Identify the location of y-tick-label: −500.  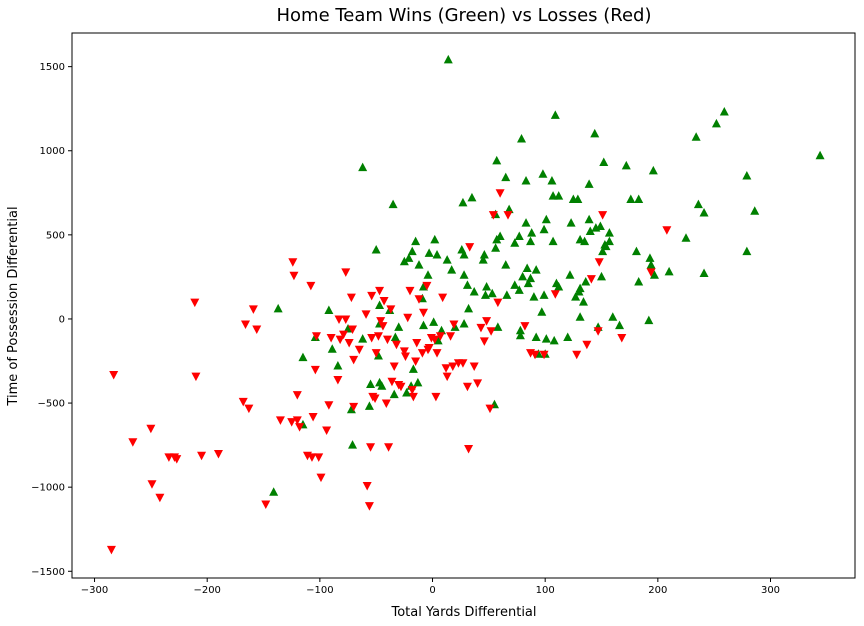
(51, 404).